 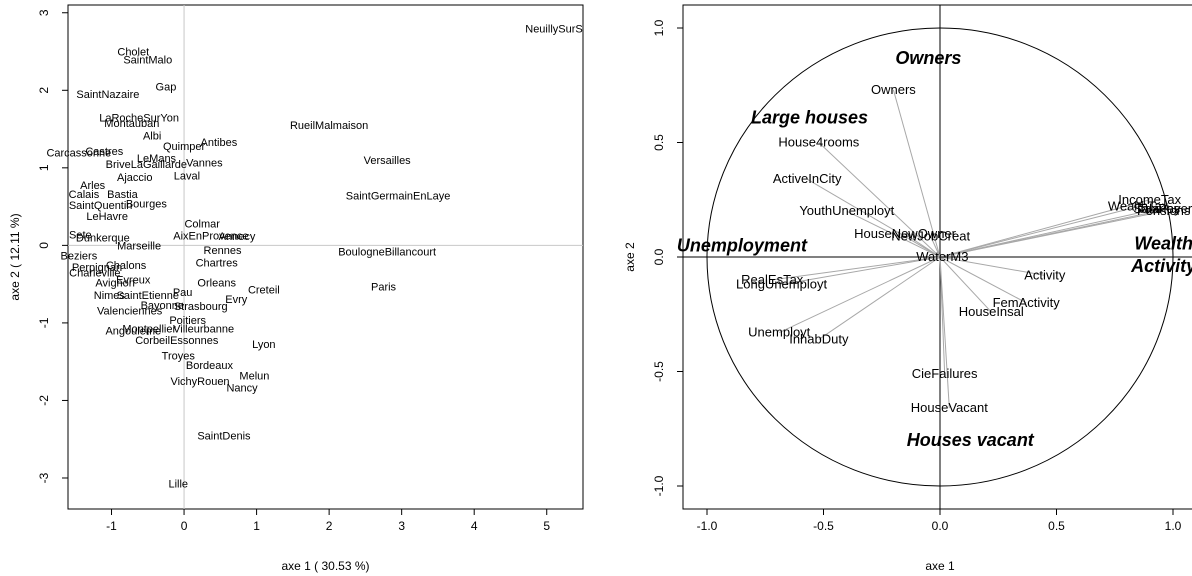 What do you see at coordinates (1163, 243) in the screenshot?
I see `group-annotation: Wealth` at bounding box center [1163, 243].